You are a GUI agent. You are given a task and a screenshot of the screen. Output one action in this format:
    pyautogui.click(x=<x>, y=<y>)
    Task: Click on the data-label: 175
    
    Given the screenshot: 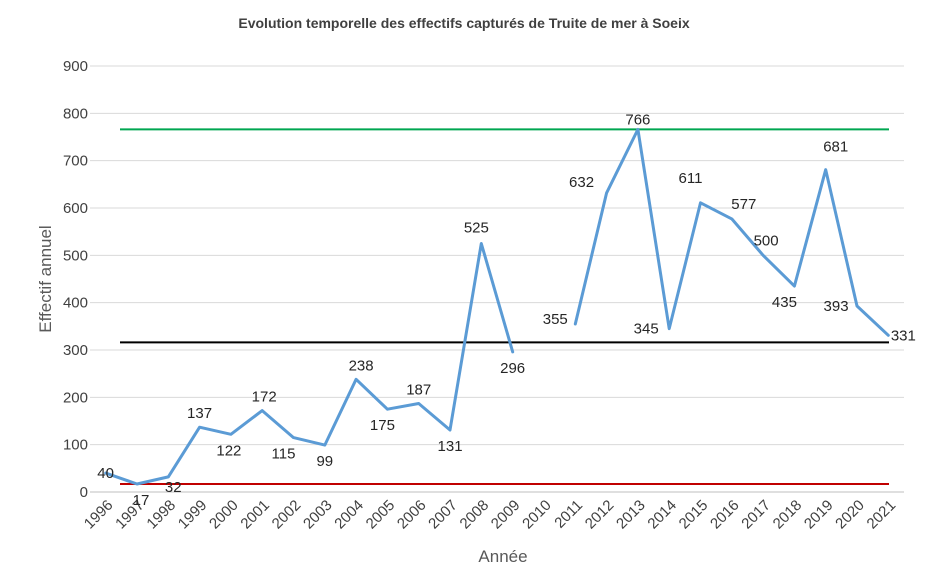 What is the action you would take?
    pyautogui.click(x=382, y=425)
    